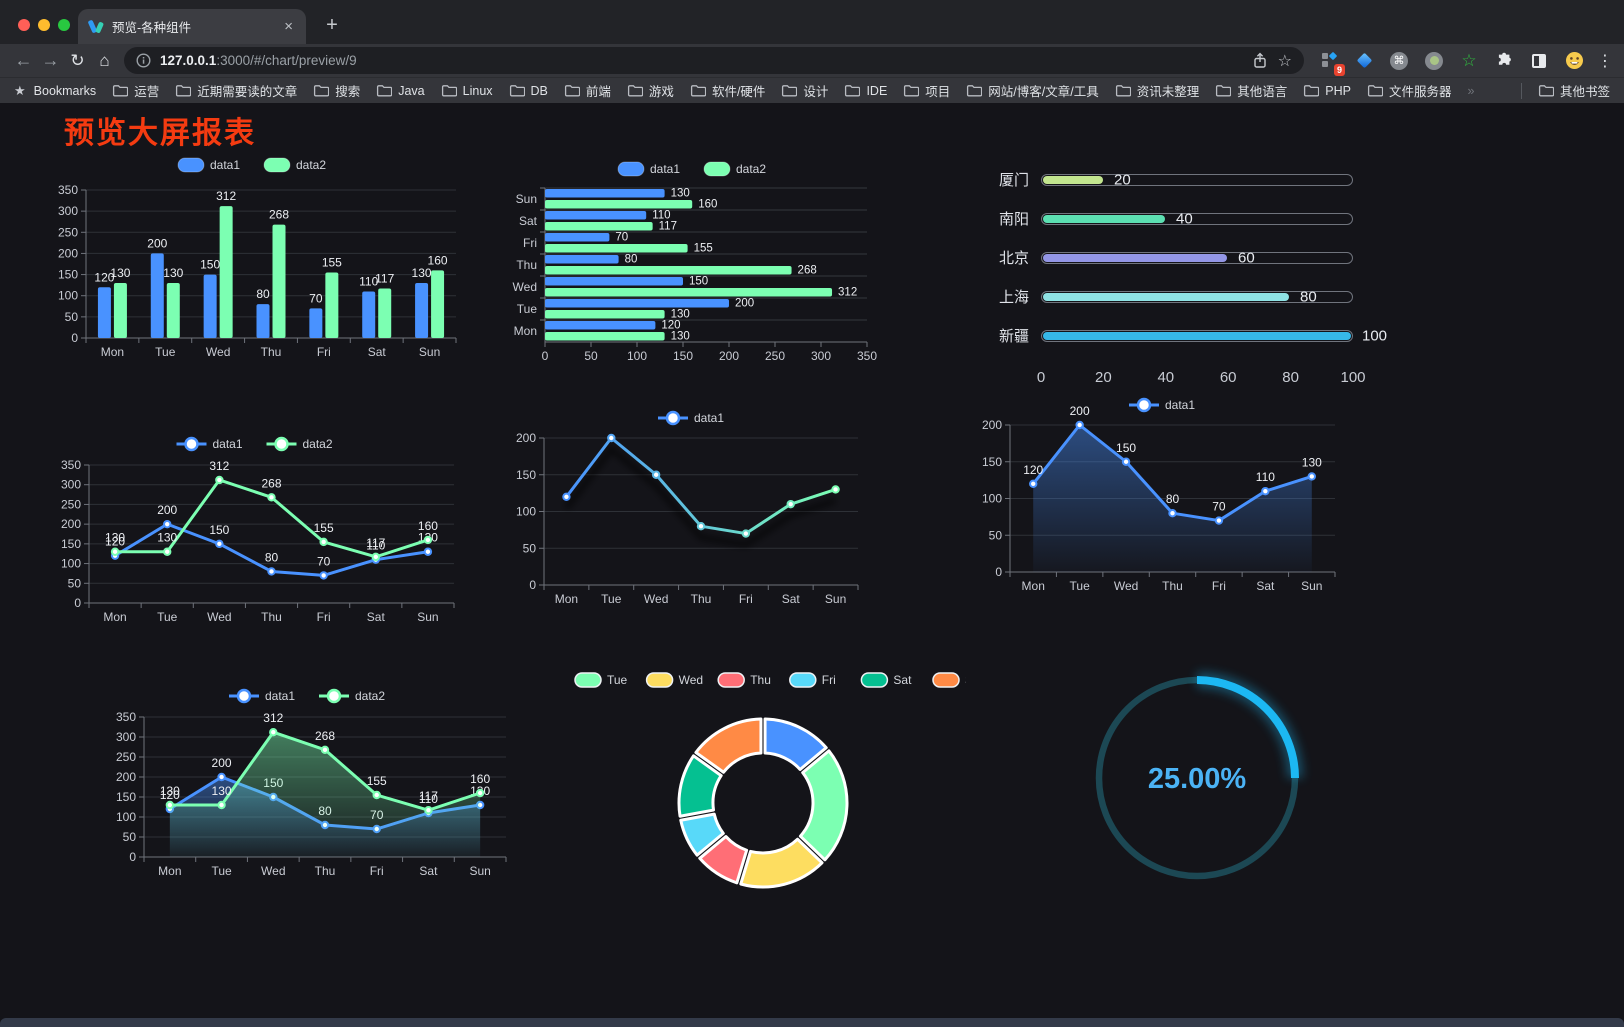 The width and height of the screenshot is (1624, 1027). What do you see at coordinates (1251, 90) in the screenshot?
I see `bookmark-folder: 其他语言` at bounding box center [1251, 90].